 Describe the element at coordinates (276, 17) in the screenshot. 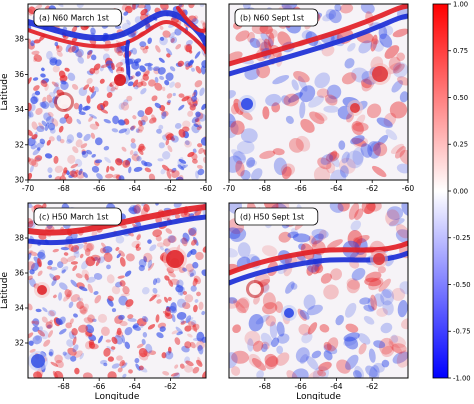

I see `panel-label-box` at that location.